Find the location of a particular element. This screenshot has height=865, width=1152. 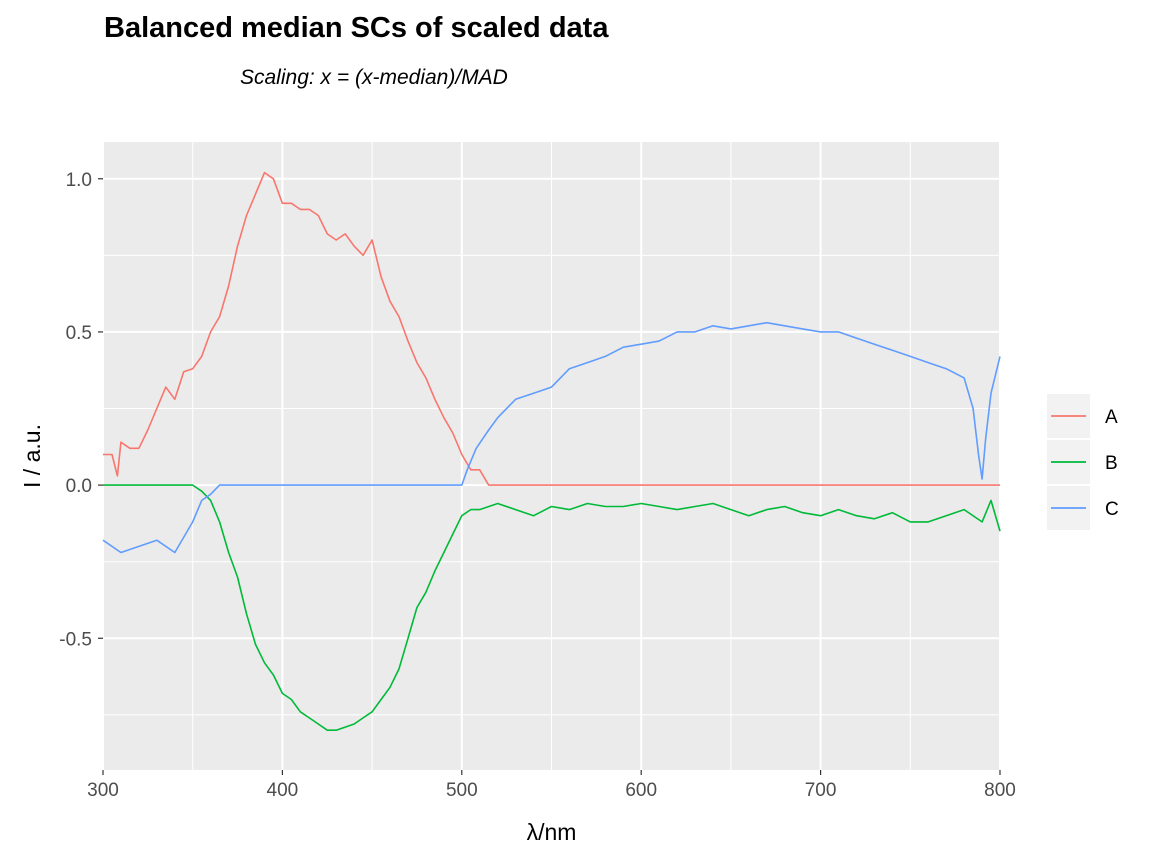

legend-label-C: C is located at coordinates (1112, 509).